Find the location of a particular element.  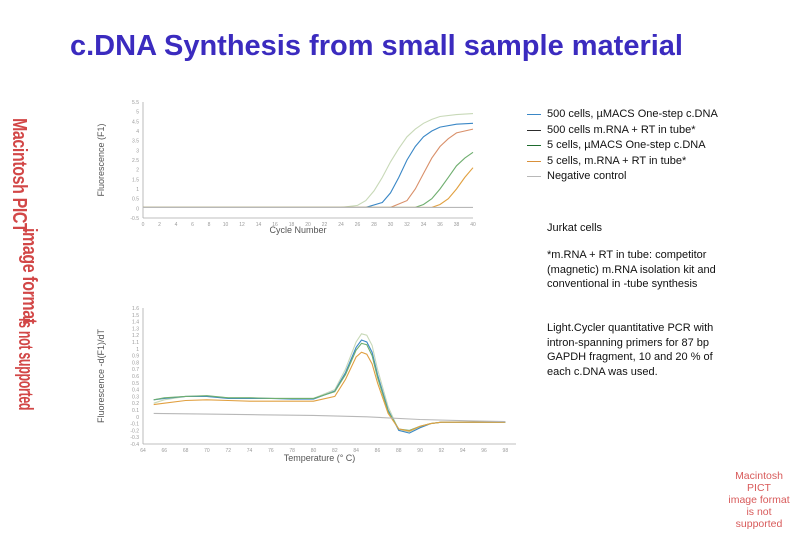

y-tick-label: 0.7 is located at coordinates (135, 370).